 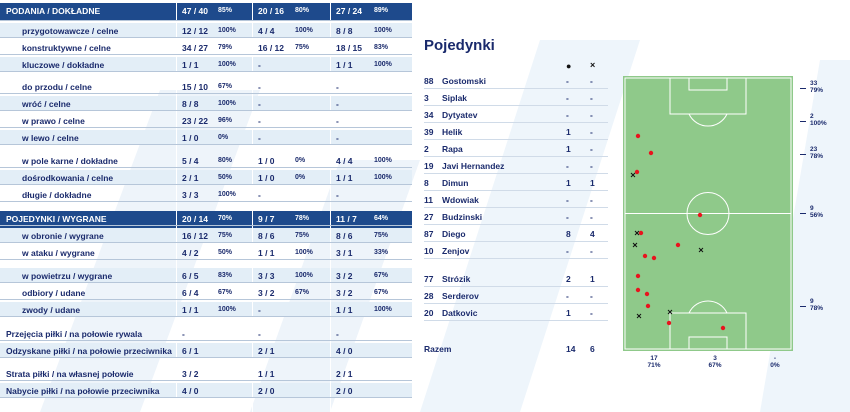 What do you see at coordinates (516, 80) in the screenshot?
I see `player-row: 88 Gostomski - -` at bounding box center [516, 80].